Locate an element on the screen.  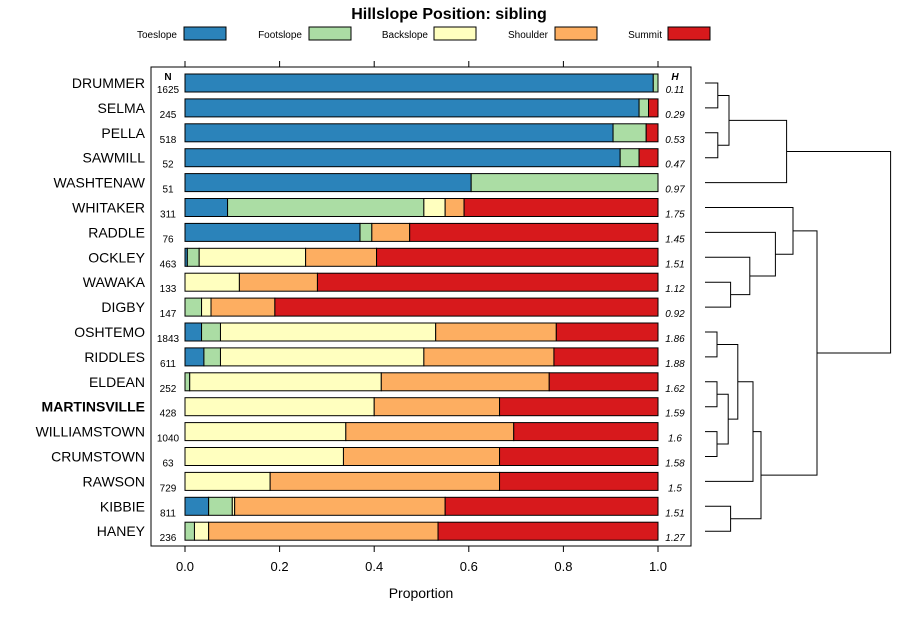
row-n-value: 147 is located at coordinates (168, 314).